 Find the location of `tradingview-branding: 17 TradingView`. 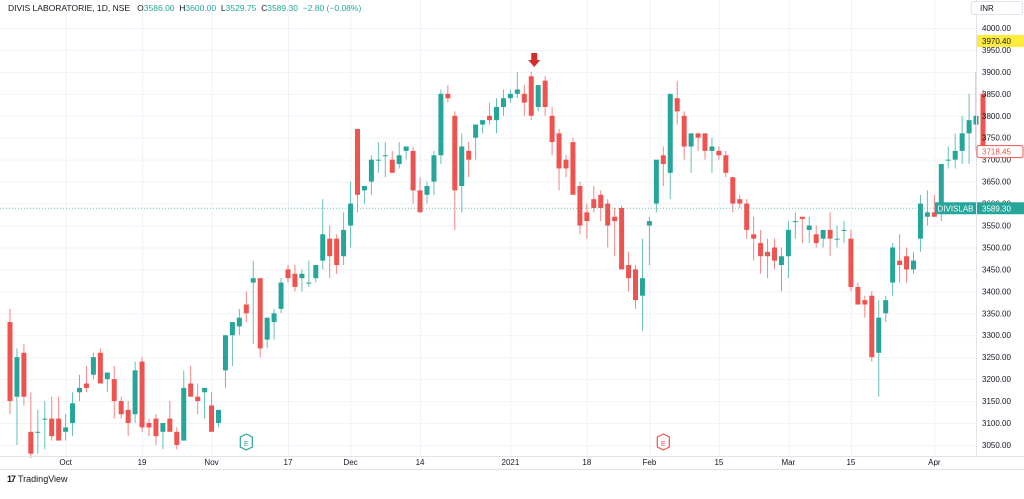

tradingview-branding: 17 TradingView is located at coordinates (37, 479).